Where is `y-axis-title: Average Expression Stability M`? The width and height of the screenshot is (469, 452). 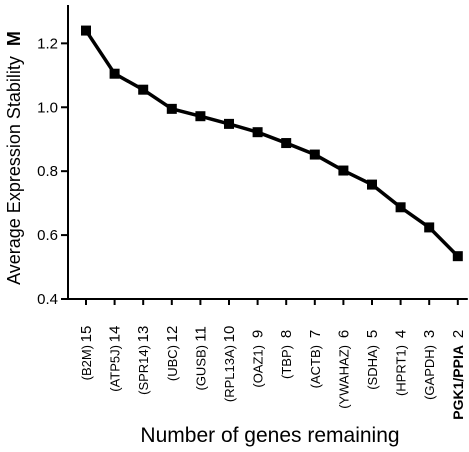
y-axis-title: Average Expression Stability M is located at coordinates (14, 158).